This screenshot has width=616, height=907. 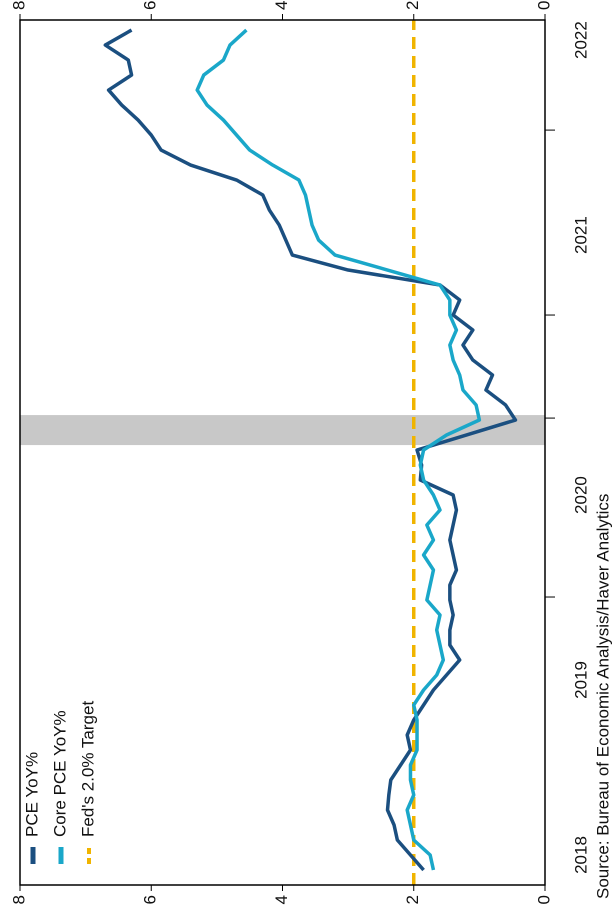 What do you see at coordinates (580, 40) in the screenshot?
I see `x-tick-label: 2022` at bounding box center [580, 40].